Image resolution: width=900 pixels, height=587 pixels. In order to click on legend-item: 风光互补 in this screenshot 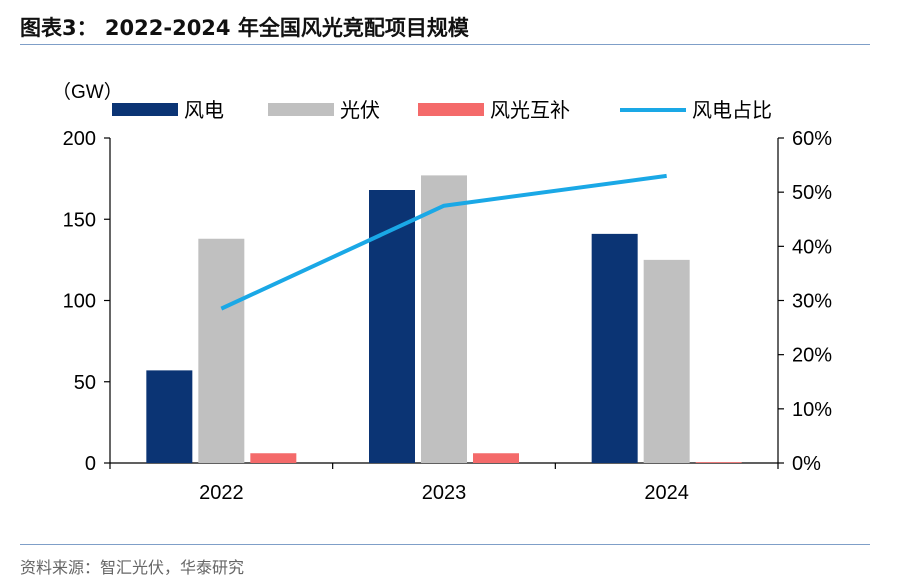, I will do `click(494, 110)`.